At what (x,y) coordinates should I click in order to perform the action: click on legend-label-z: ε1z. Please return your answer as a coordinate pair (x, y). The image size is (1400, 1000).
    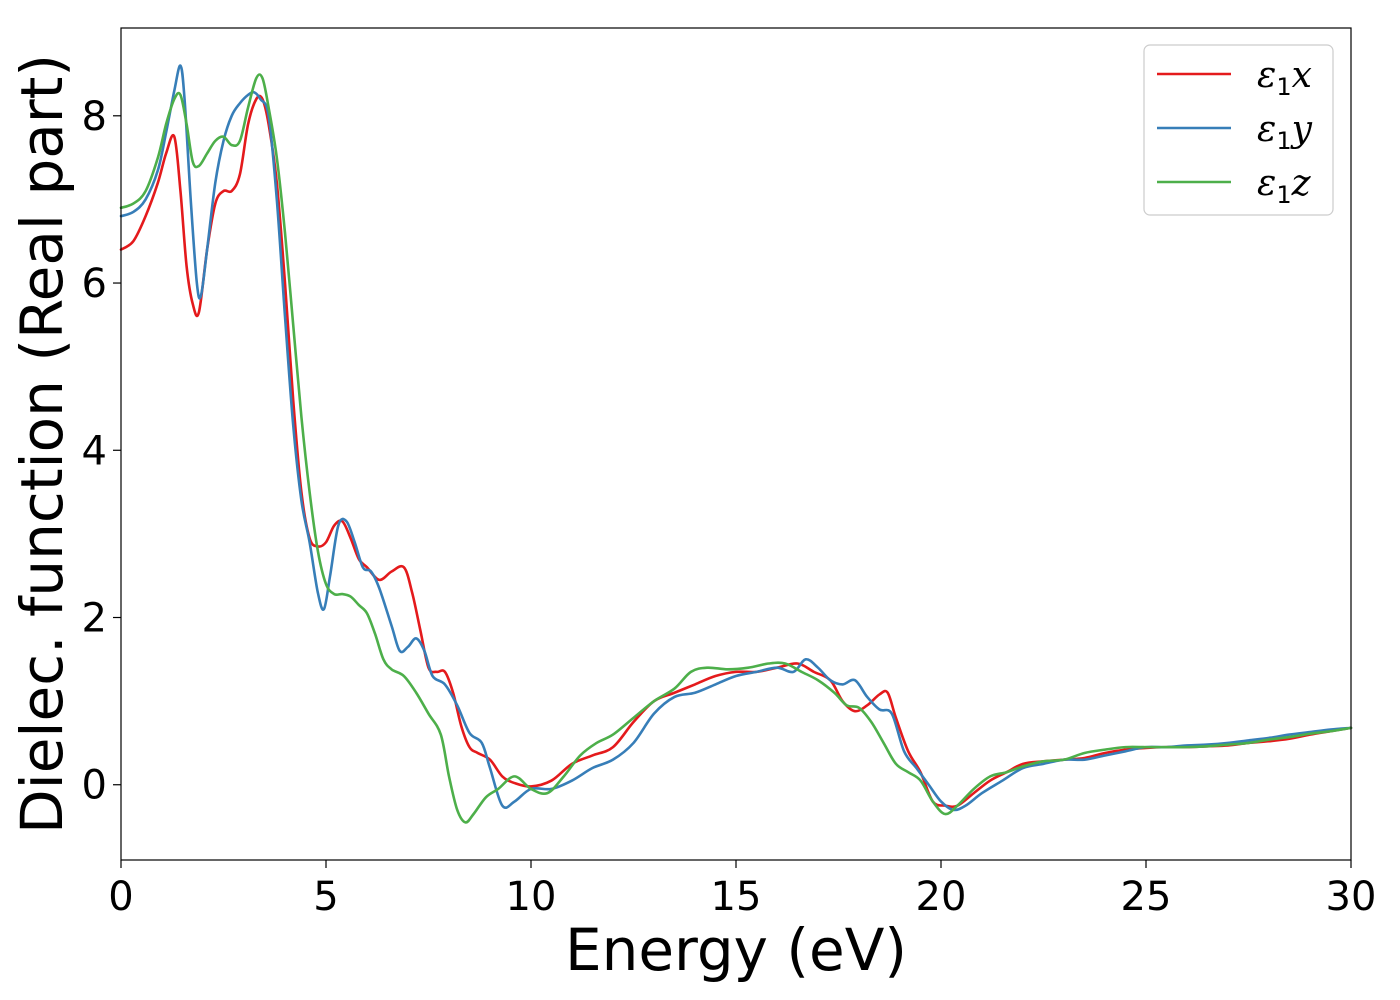
    Looking at the image, I should click on (1284, 186).